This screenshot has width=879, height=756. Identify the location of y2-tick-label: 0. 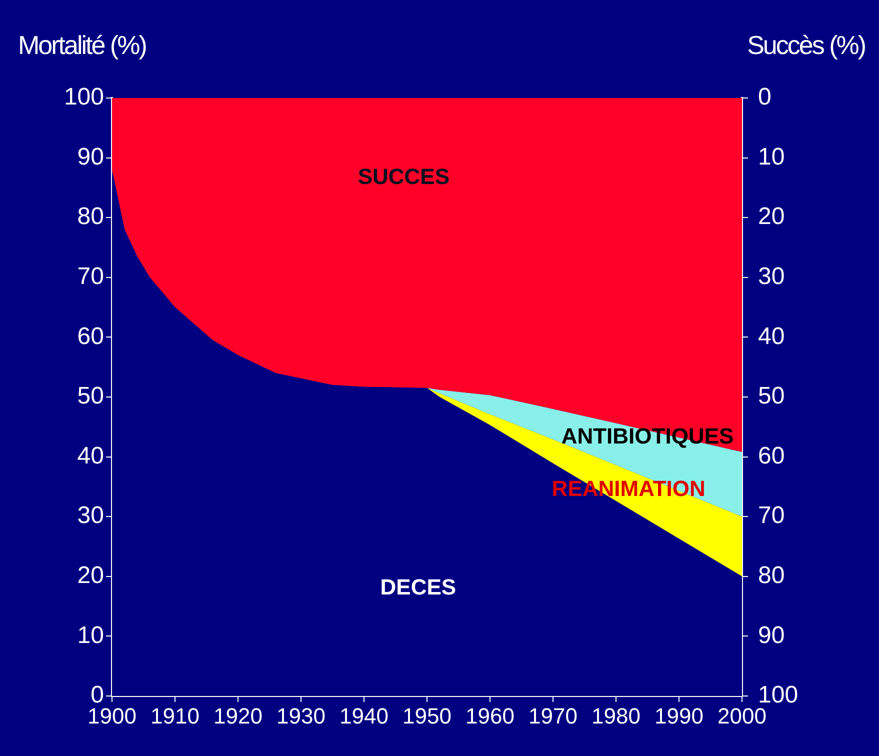
(765, 97).